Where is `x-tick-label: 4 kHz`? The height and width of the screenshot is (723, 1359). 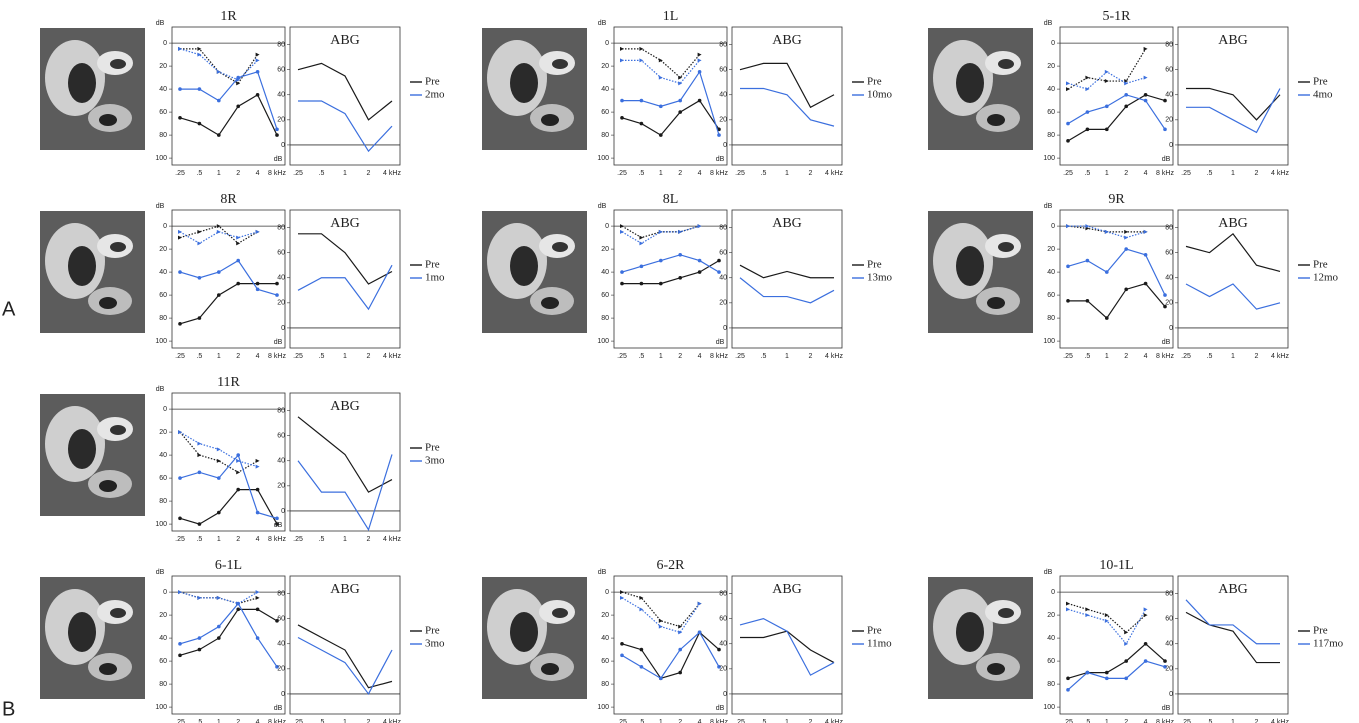 x-tick-label: 4 kHz is located at coordinates (834, 721).